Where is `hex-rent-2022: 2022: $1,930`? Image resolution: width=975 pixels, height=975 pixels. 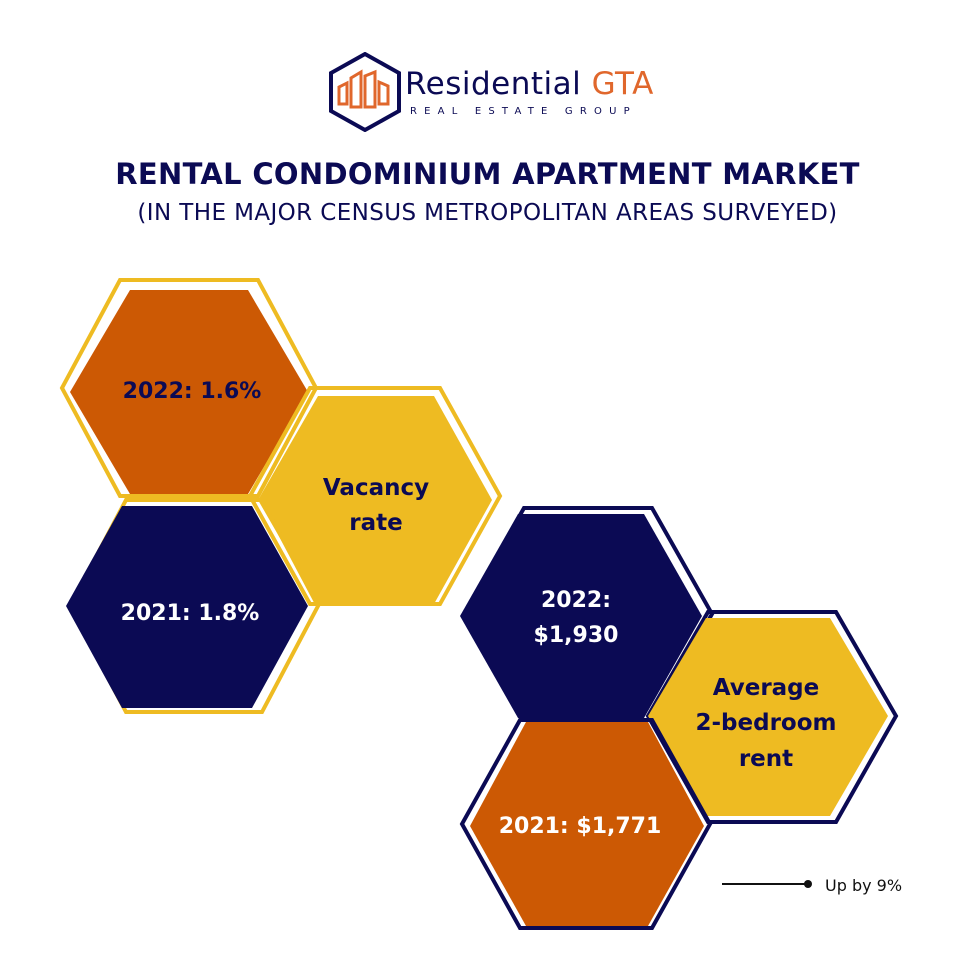
hex-rent-2022: 2022: $1,930 is located at coordinates (587, 614).